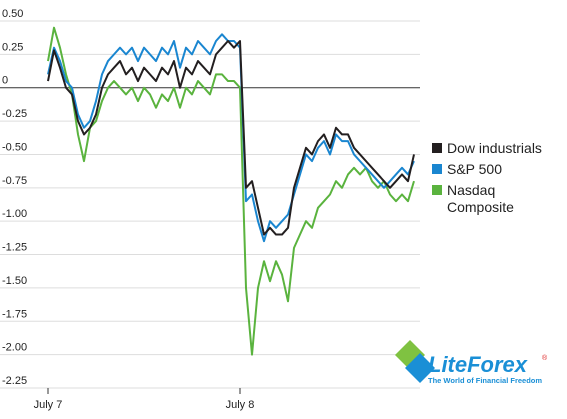  What do you see at coordinates (14, 147) in the screenshot?
I see `y-tick-label: -0.50` at bounding box center [14, 147].